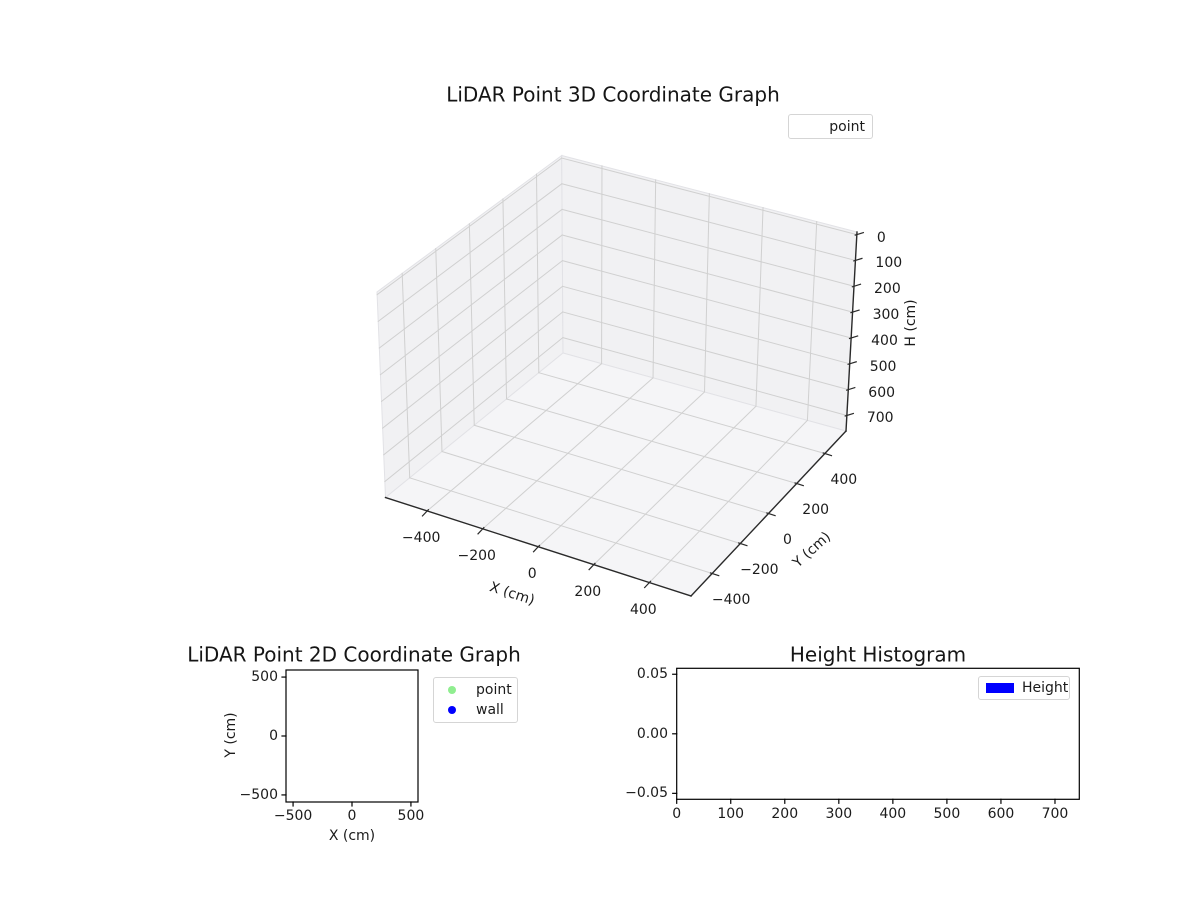 The height and width of the screenshot is (900, 1200). Describe the element at coordinates (258, 794) in the screenshot. I see `y-tick-label: −500` at that location.